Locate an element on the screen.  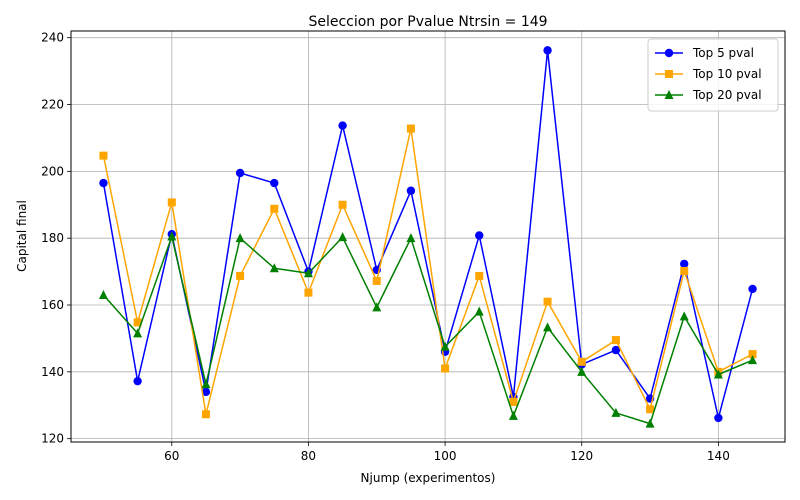
chart-title: Seleccion por Pvalue Ntrsin = 149 is located at coordinates (427, 22).